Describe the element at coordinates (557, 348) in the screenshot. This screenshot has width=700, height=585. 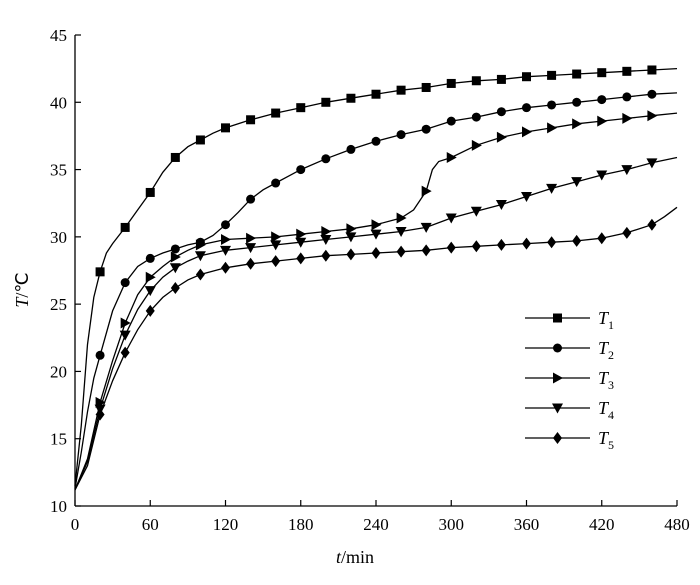
I see `legend-marker-circle` at that location.